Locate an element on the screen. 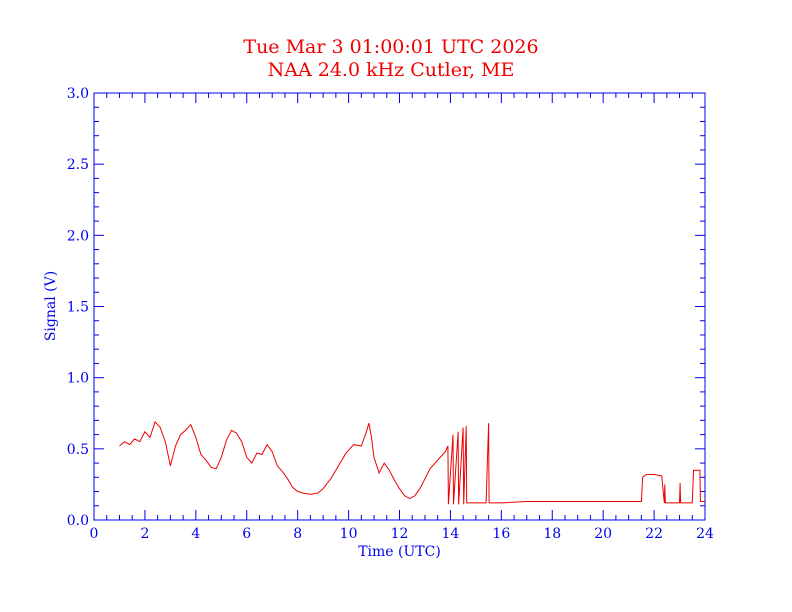  x-tick-label: 2 is located at coordinates (144, 534).